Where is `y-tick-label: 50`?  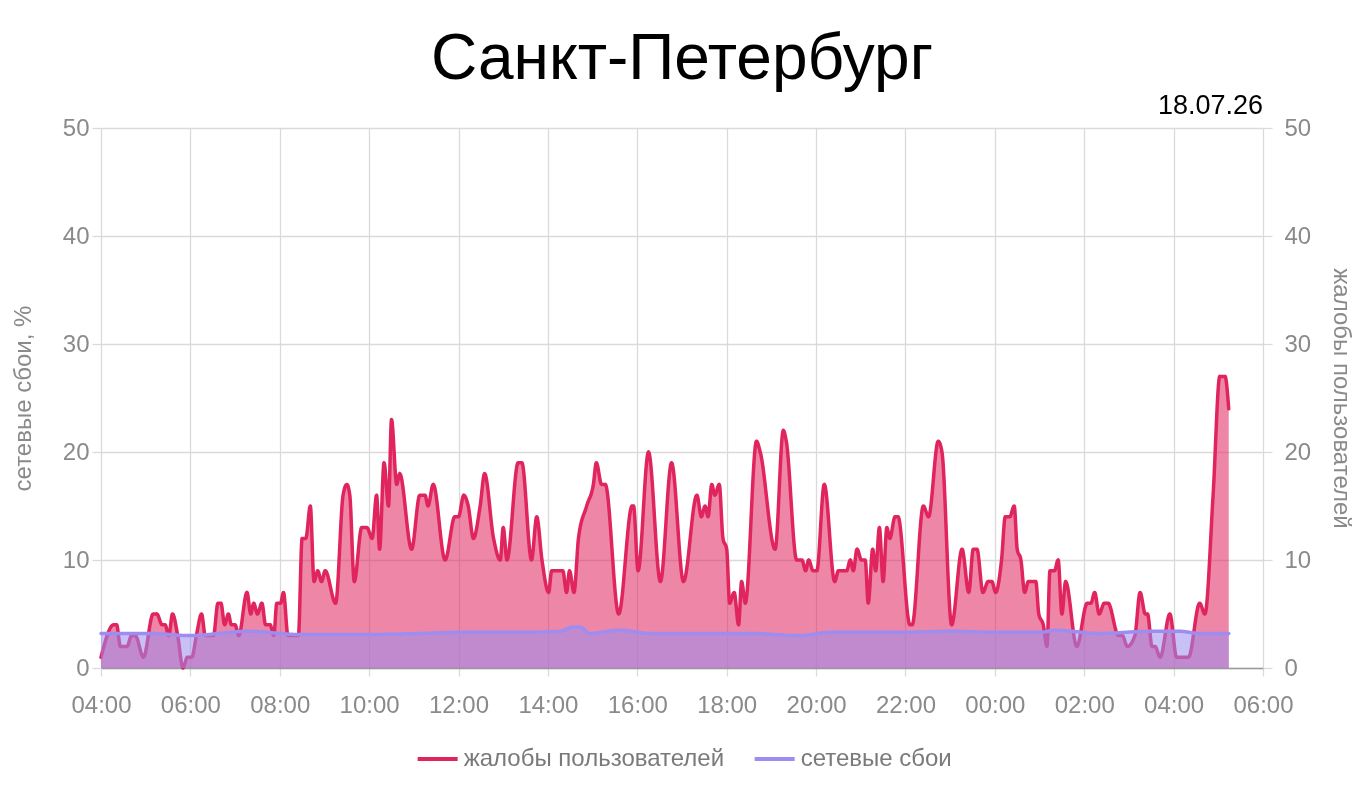 y-tick-label: 50 is located at coordinates (76, 127).